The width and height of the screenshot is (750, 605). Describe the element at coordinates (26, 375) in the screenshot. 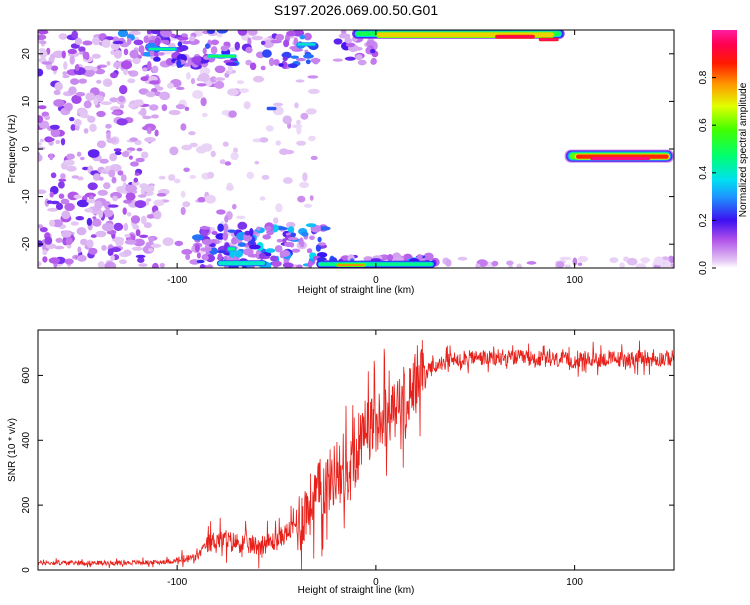

I see `snr-y-tick-label: 600` at that location.